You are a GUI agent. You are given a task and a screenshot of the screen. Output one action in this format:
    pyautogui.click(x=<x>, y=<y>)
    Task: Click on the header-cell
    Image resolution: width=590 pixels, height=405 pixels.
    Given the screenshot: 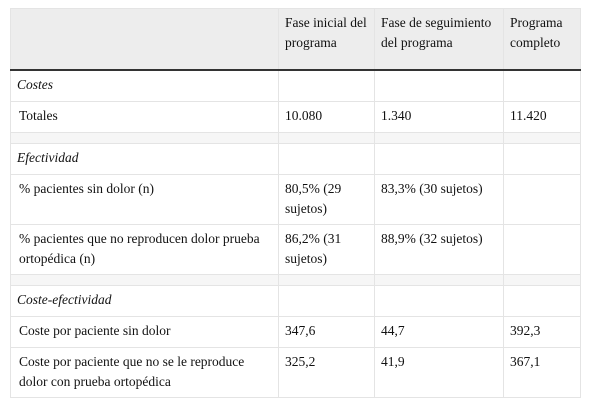 What is the action you would take?
    pyautogui.click(x=144, y=39)
    